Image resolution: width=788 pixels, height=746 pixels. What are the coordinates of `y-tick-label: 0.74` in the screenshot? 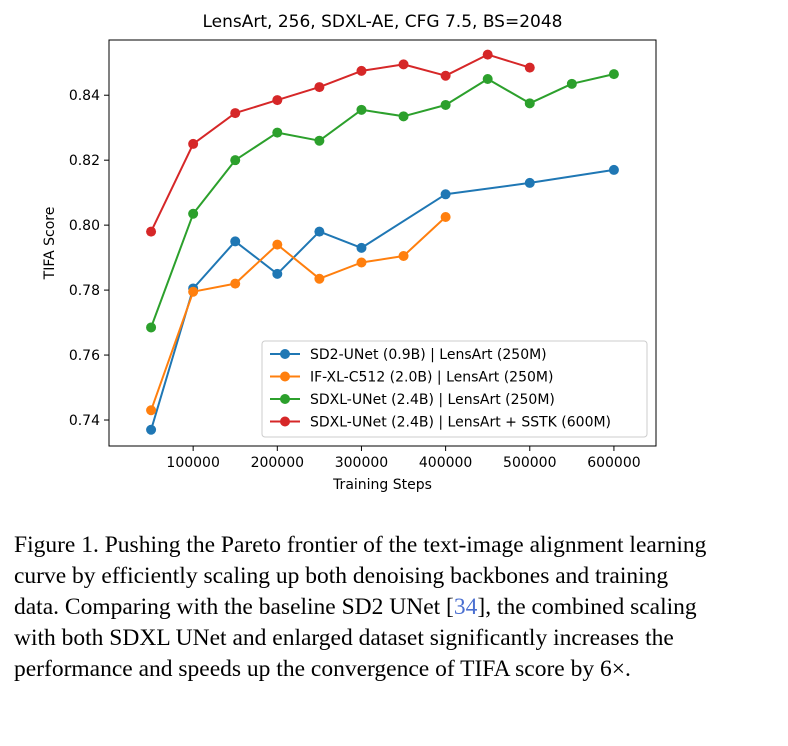 It's located at (84, 421).